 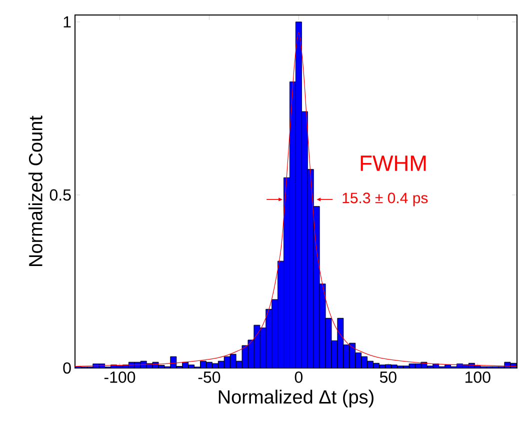 What do you see at coordinates (385, 199) in the screenshot?
I see `annotation: 15.3 ± 0.4 ps` at bounding box center [385, 199].